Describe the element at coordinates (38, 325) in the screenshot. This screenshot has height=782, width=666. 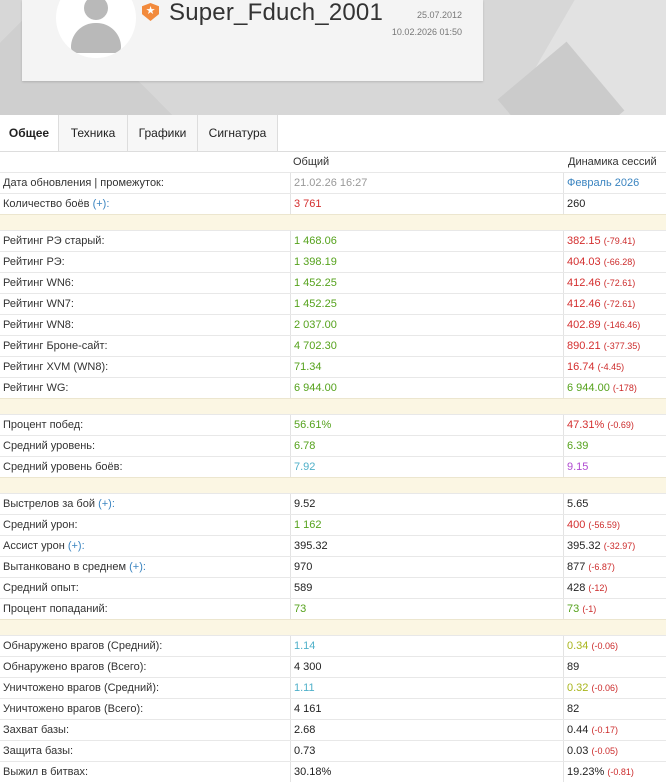
I see `row-label: Рейтинг WN8:` at that location.